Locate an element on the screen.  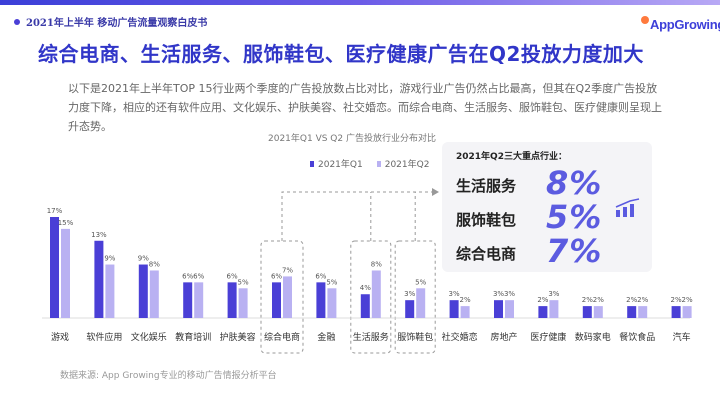
category-label: 综合电商 is located at coordinates (282, 337).